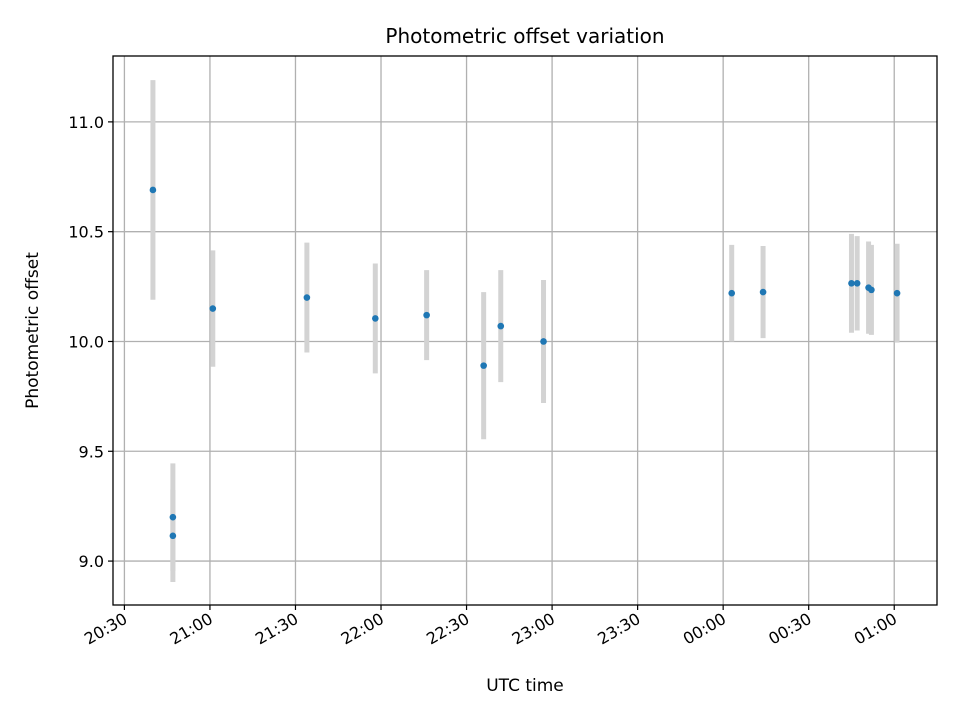 This screenshot has height=720, width=960. Describe the element at coordinates (105, 629) in the screenshot. I see `x-tick-label: 20:30` at that location.